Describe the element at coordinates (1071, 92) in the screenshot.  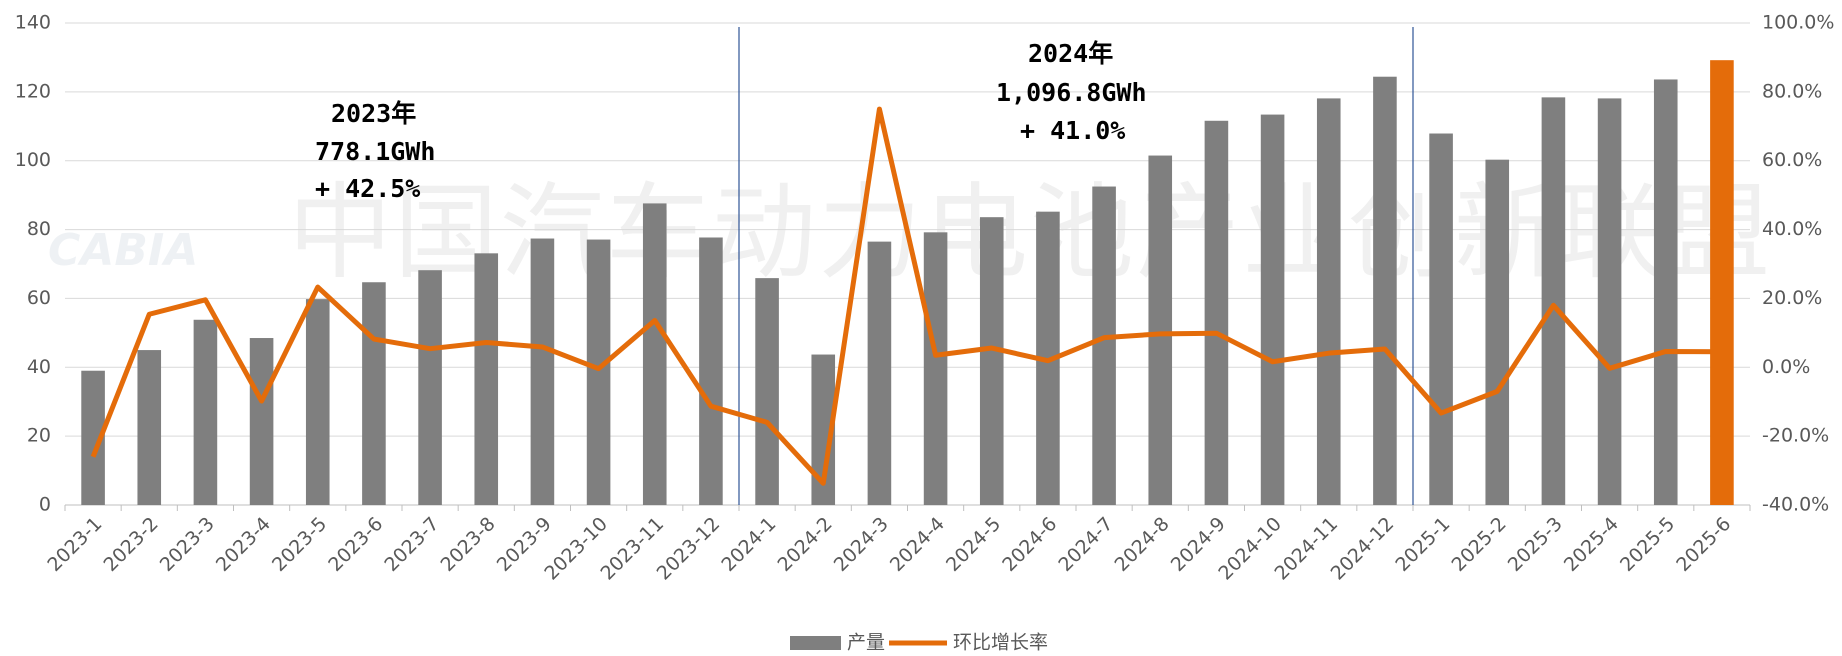
I see `annotation: 1,096.8GWh` at that location.